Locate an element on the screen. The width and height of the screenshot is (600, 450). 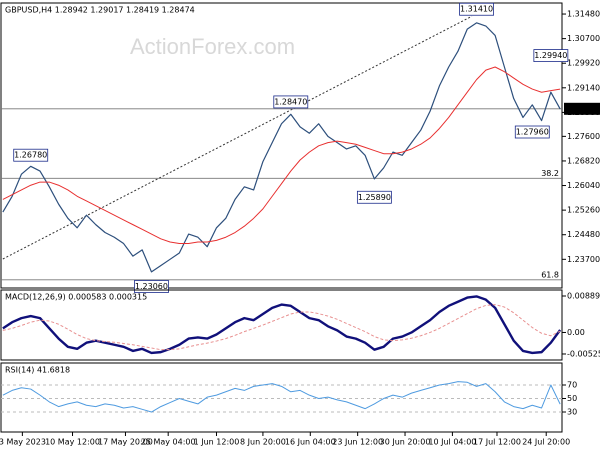
y-tick-label: 1.29140 is located at coordinates (583, 87).